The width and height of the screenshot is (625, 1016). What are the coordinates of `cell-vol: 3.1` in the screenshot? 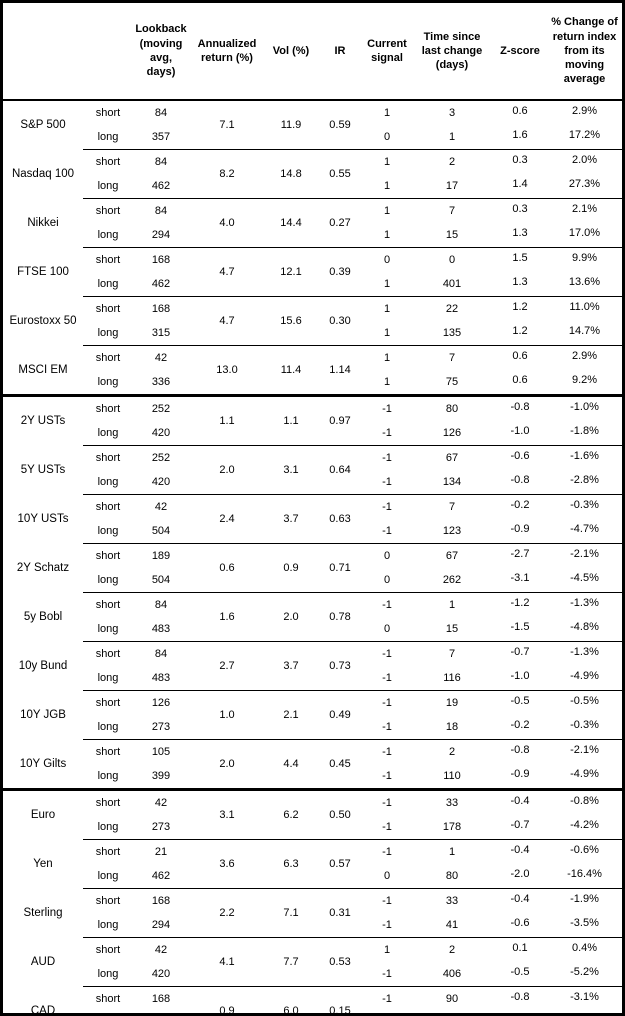 It's located at (291, 470).